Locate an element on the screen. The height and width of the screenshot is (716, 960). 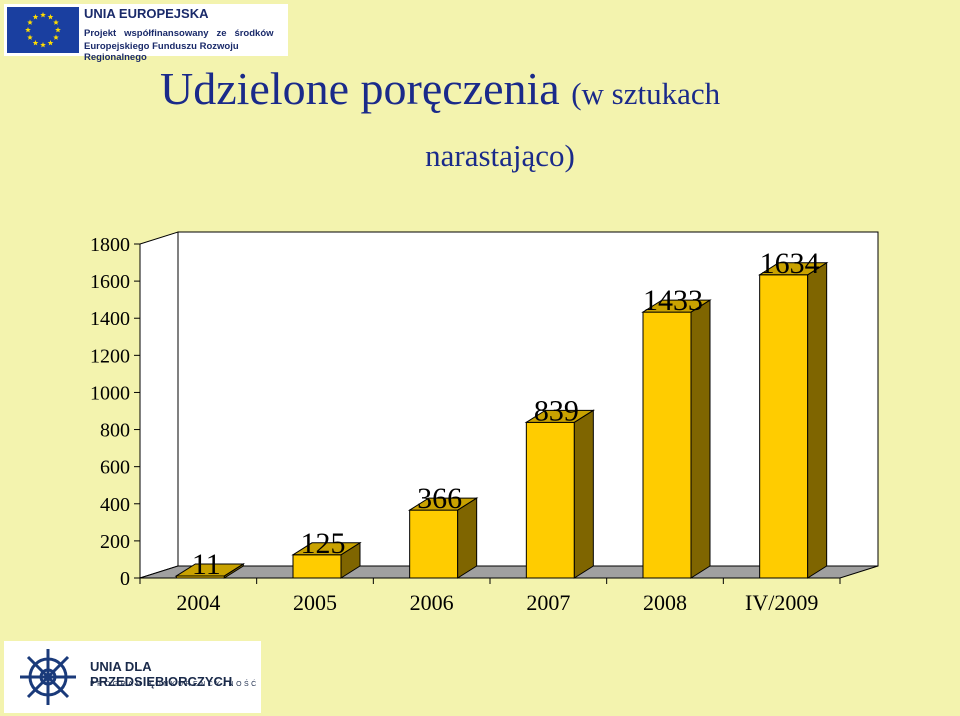
chart-title-suffix: (w sztukach is located at coordinates (646, 93).